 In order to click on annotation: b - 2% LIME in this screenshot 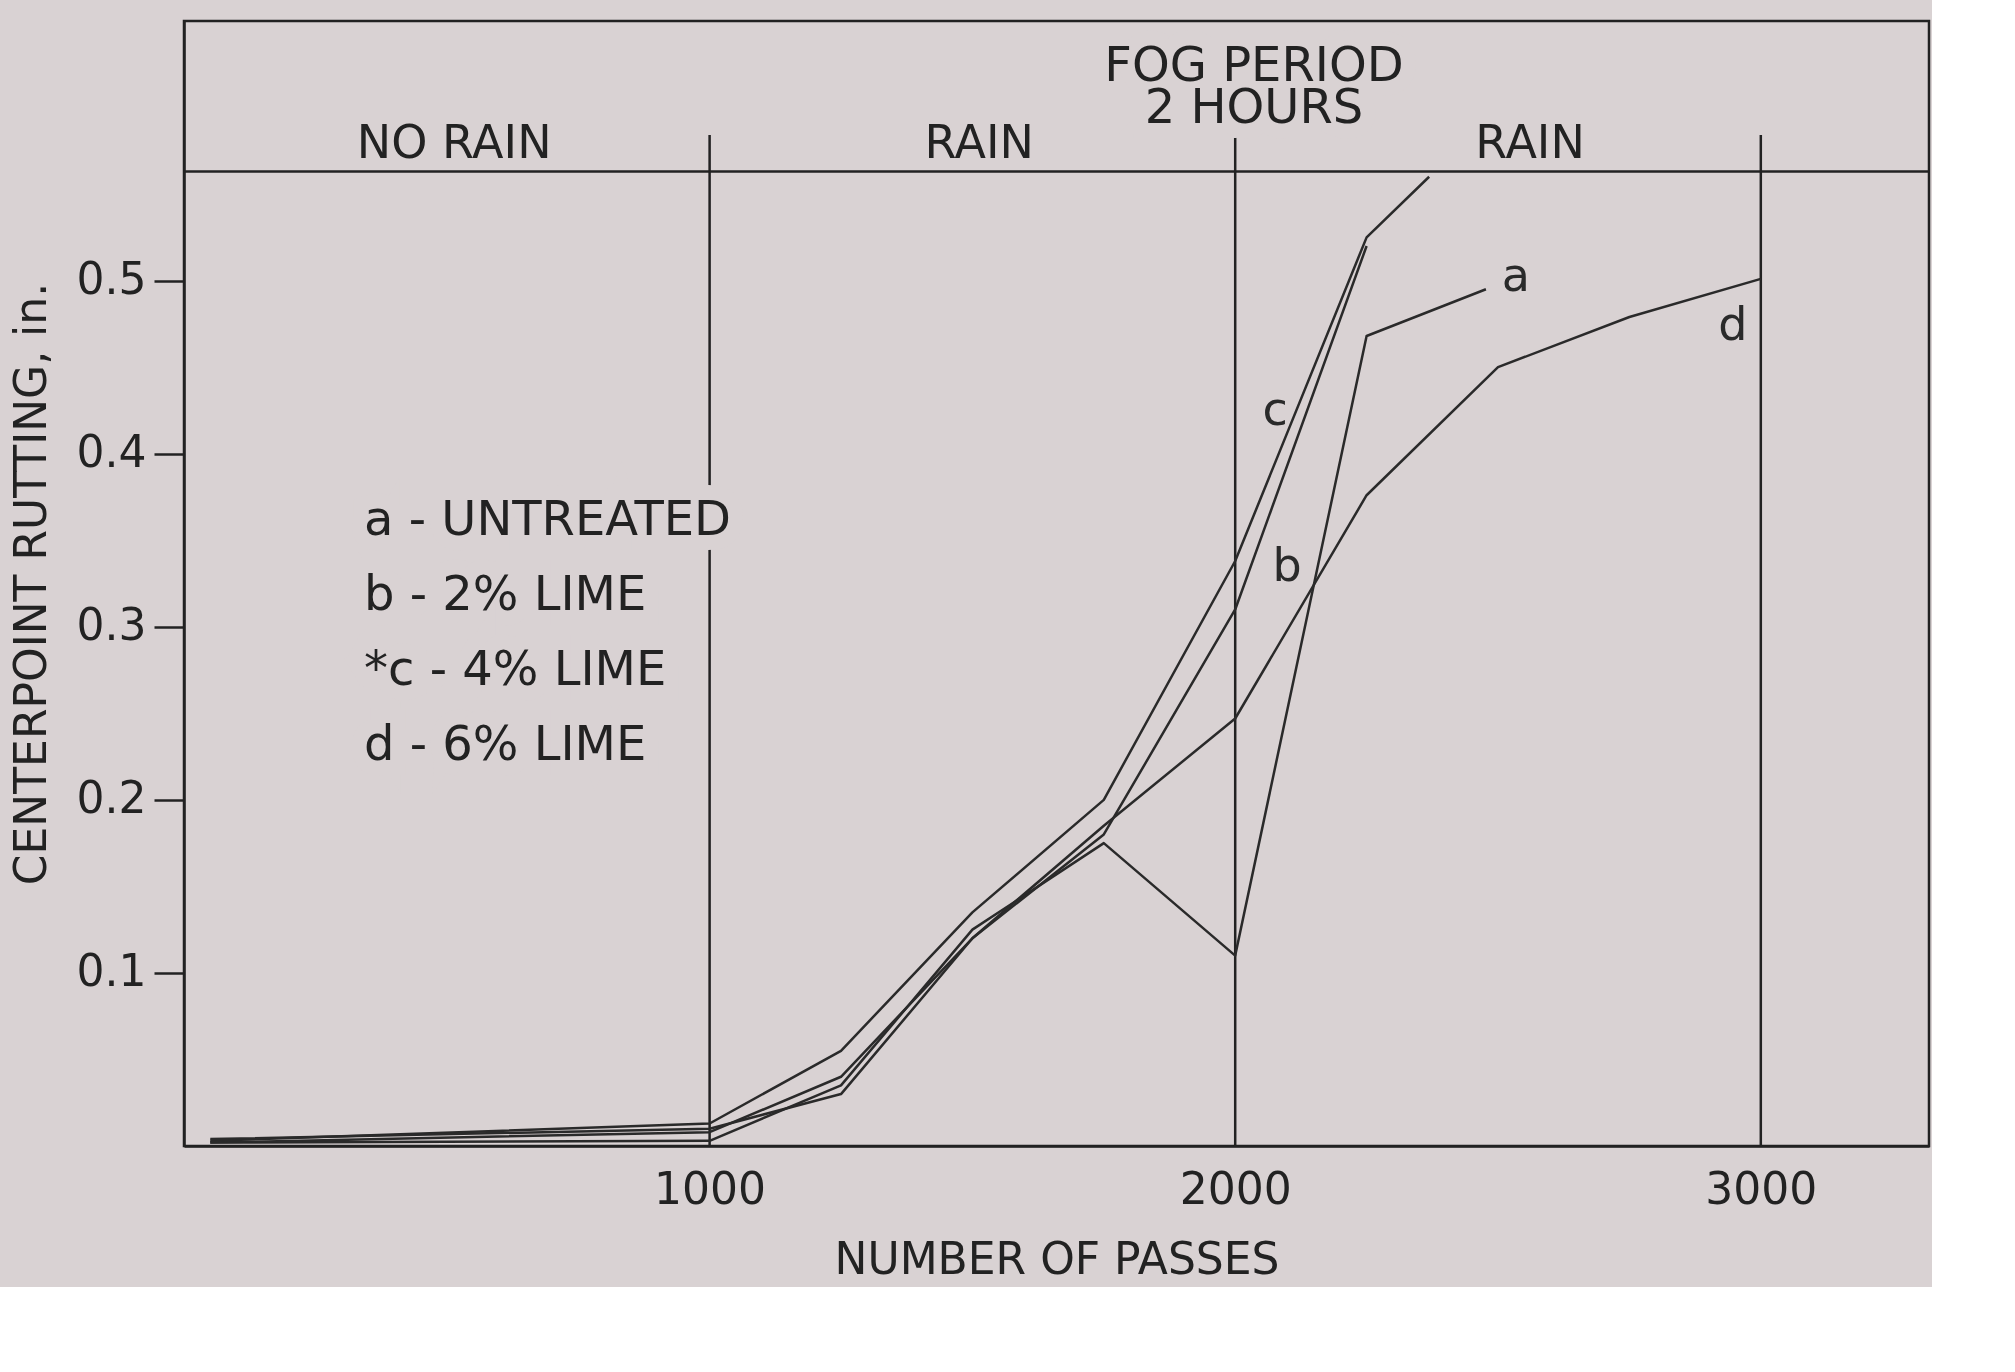, I will do `click(505, 593)`.